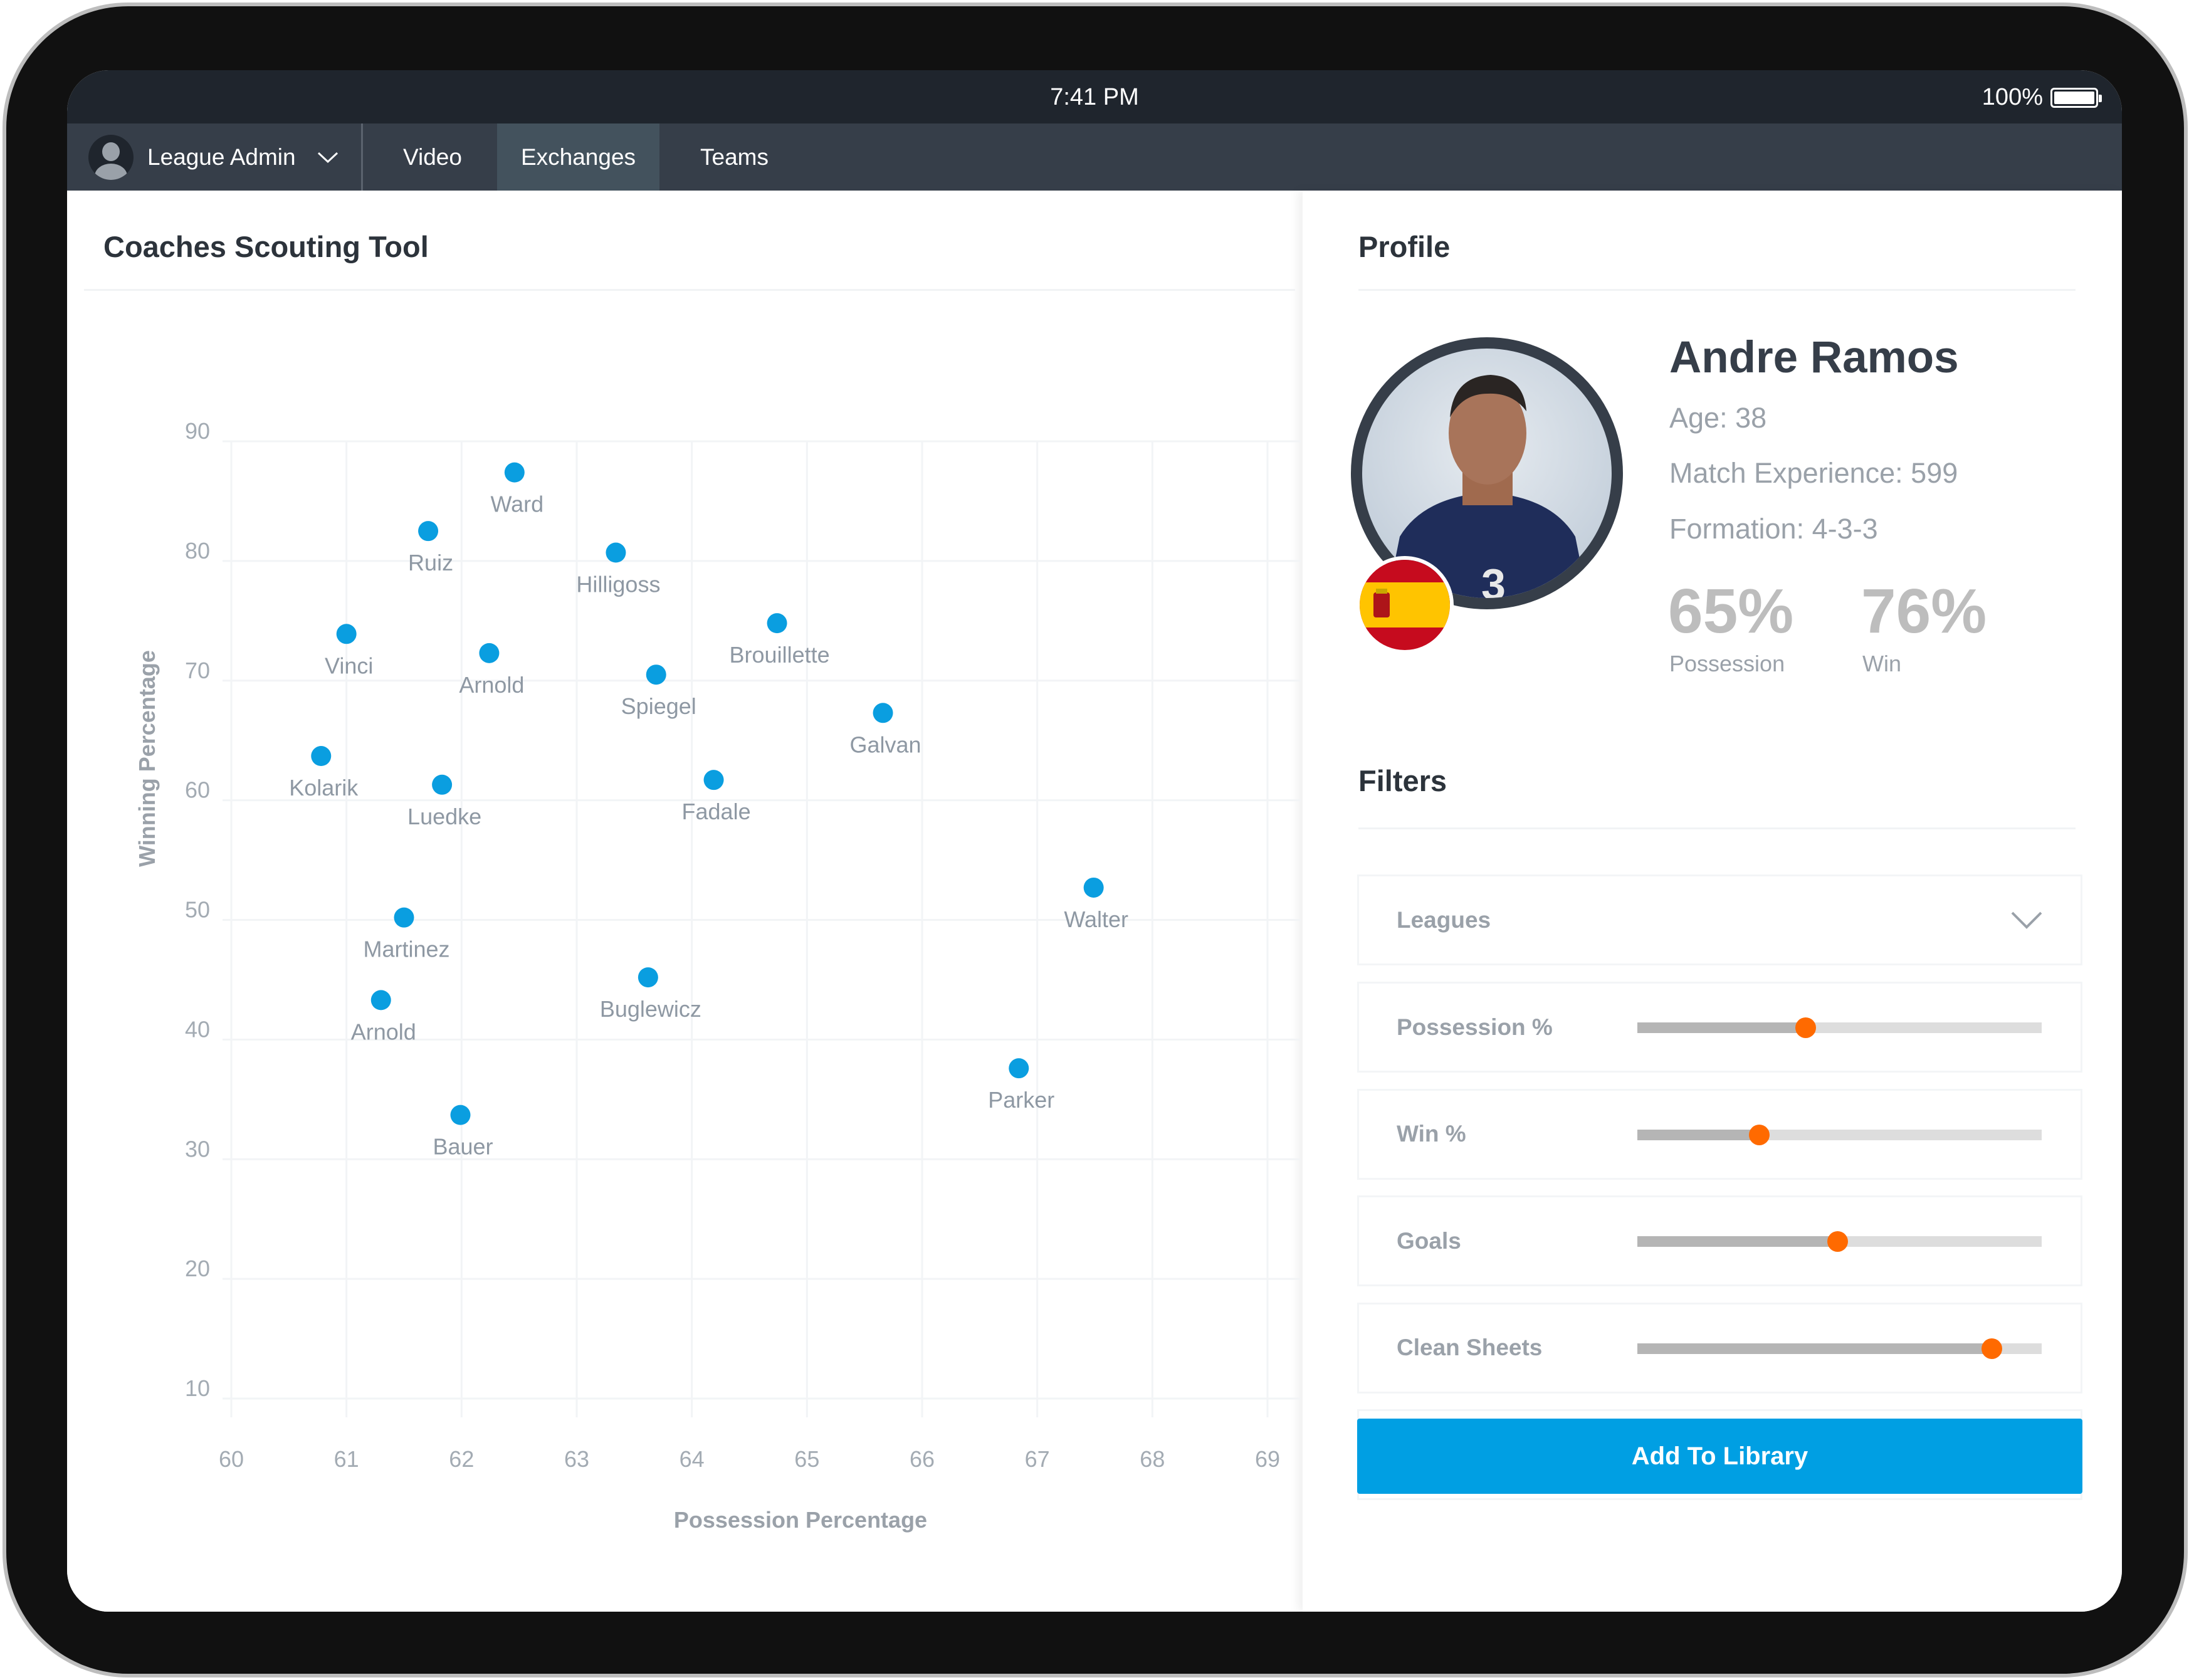 The image size is (2194, 1680). I want to click on nav-divider, so click(362, 157).